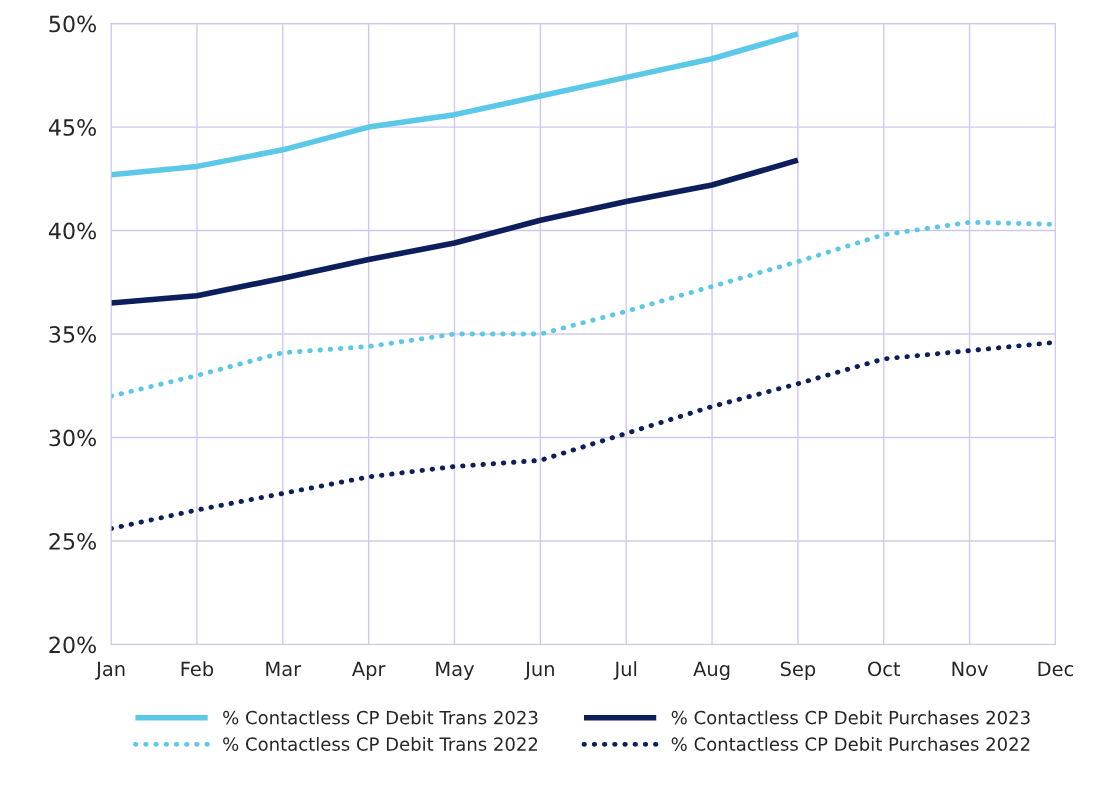 The image size is (1111, 786). Describe the element at coordinates (850, 743) in the screenshot. I see `legend-label: % Contactless CP Debit Purchases 2022` at that location.